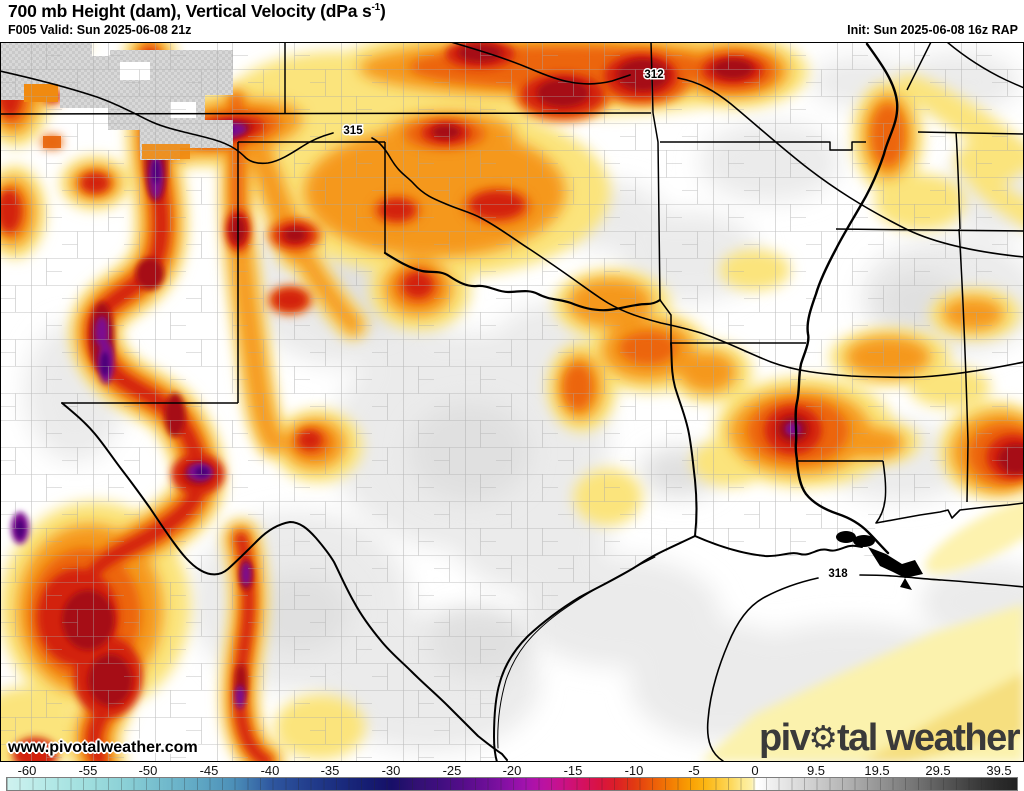 This screenshot has height=791, width=1024. Describe the element at coordinates (895, 562) in the screenshot. I see `mississippi-delta` at that location.